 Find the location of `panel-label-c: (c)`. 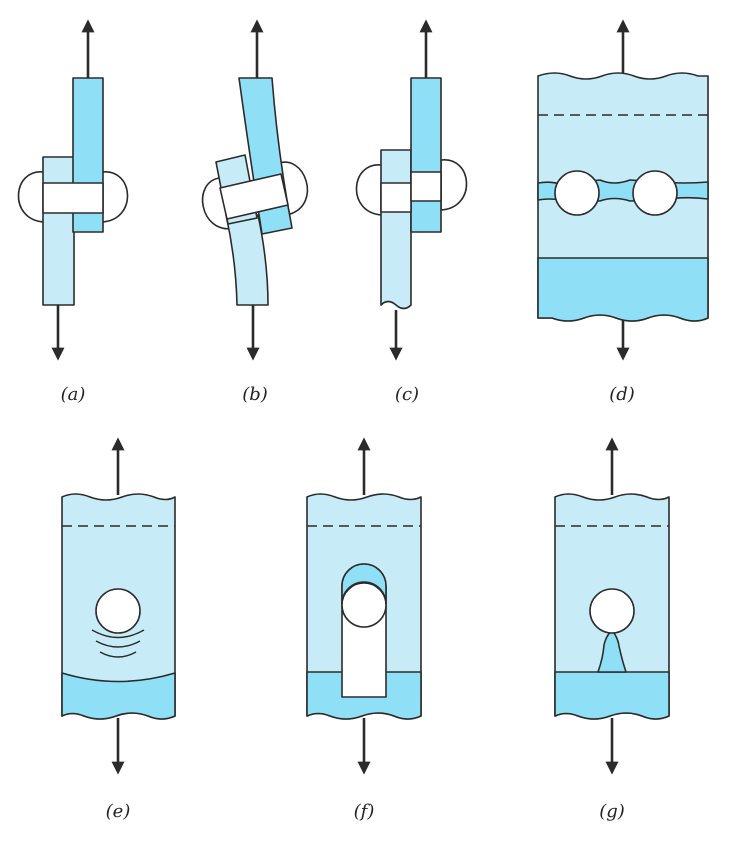

panel-label-c: (c) is located at coordinates (407, 394).